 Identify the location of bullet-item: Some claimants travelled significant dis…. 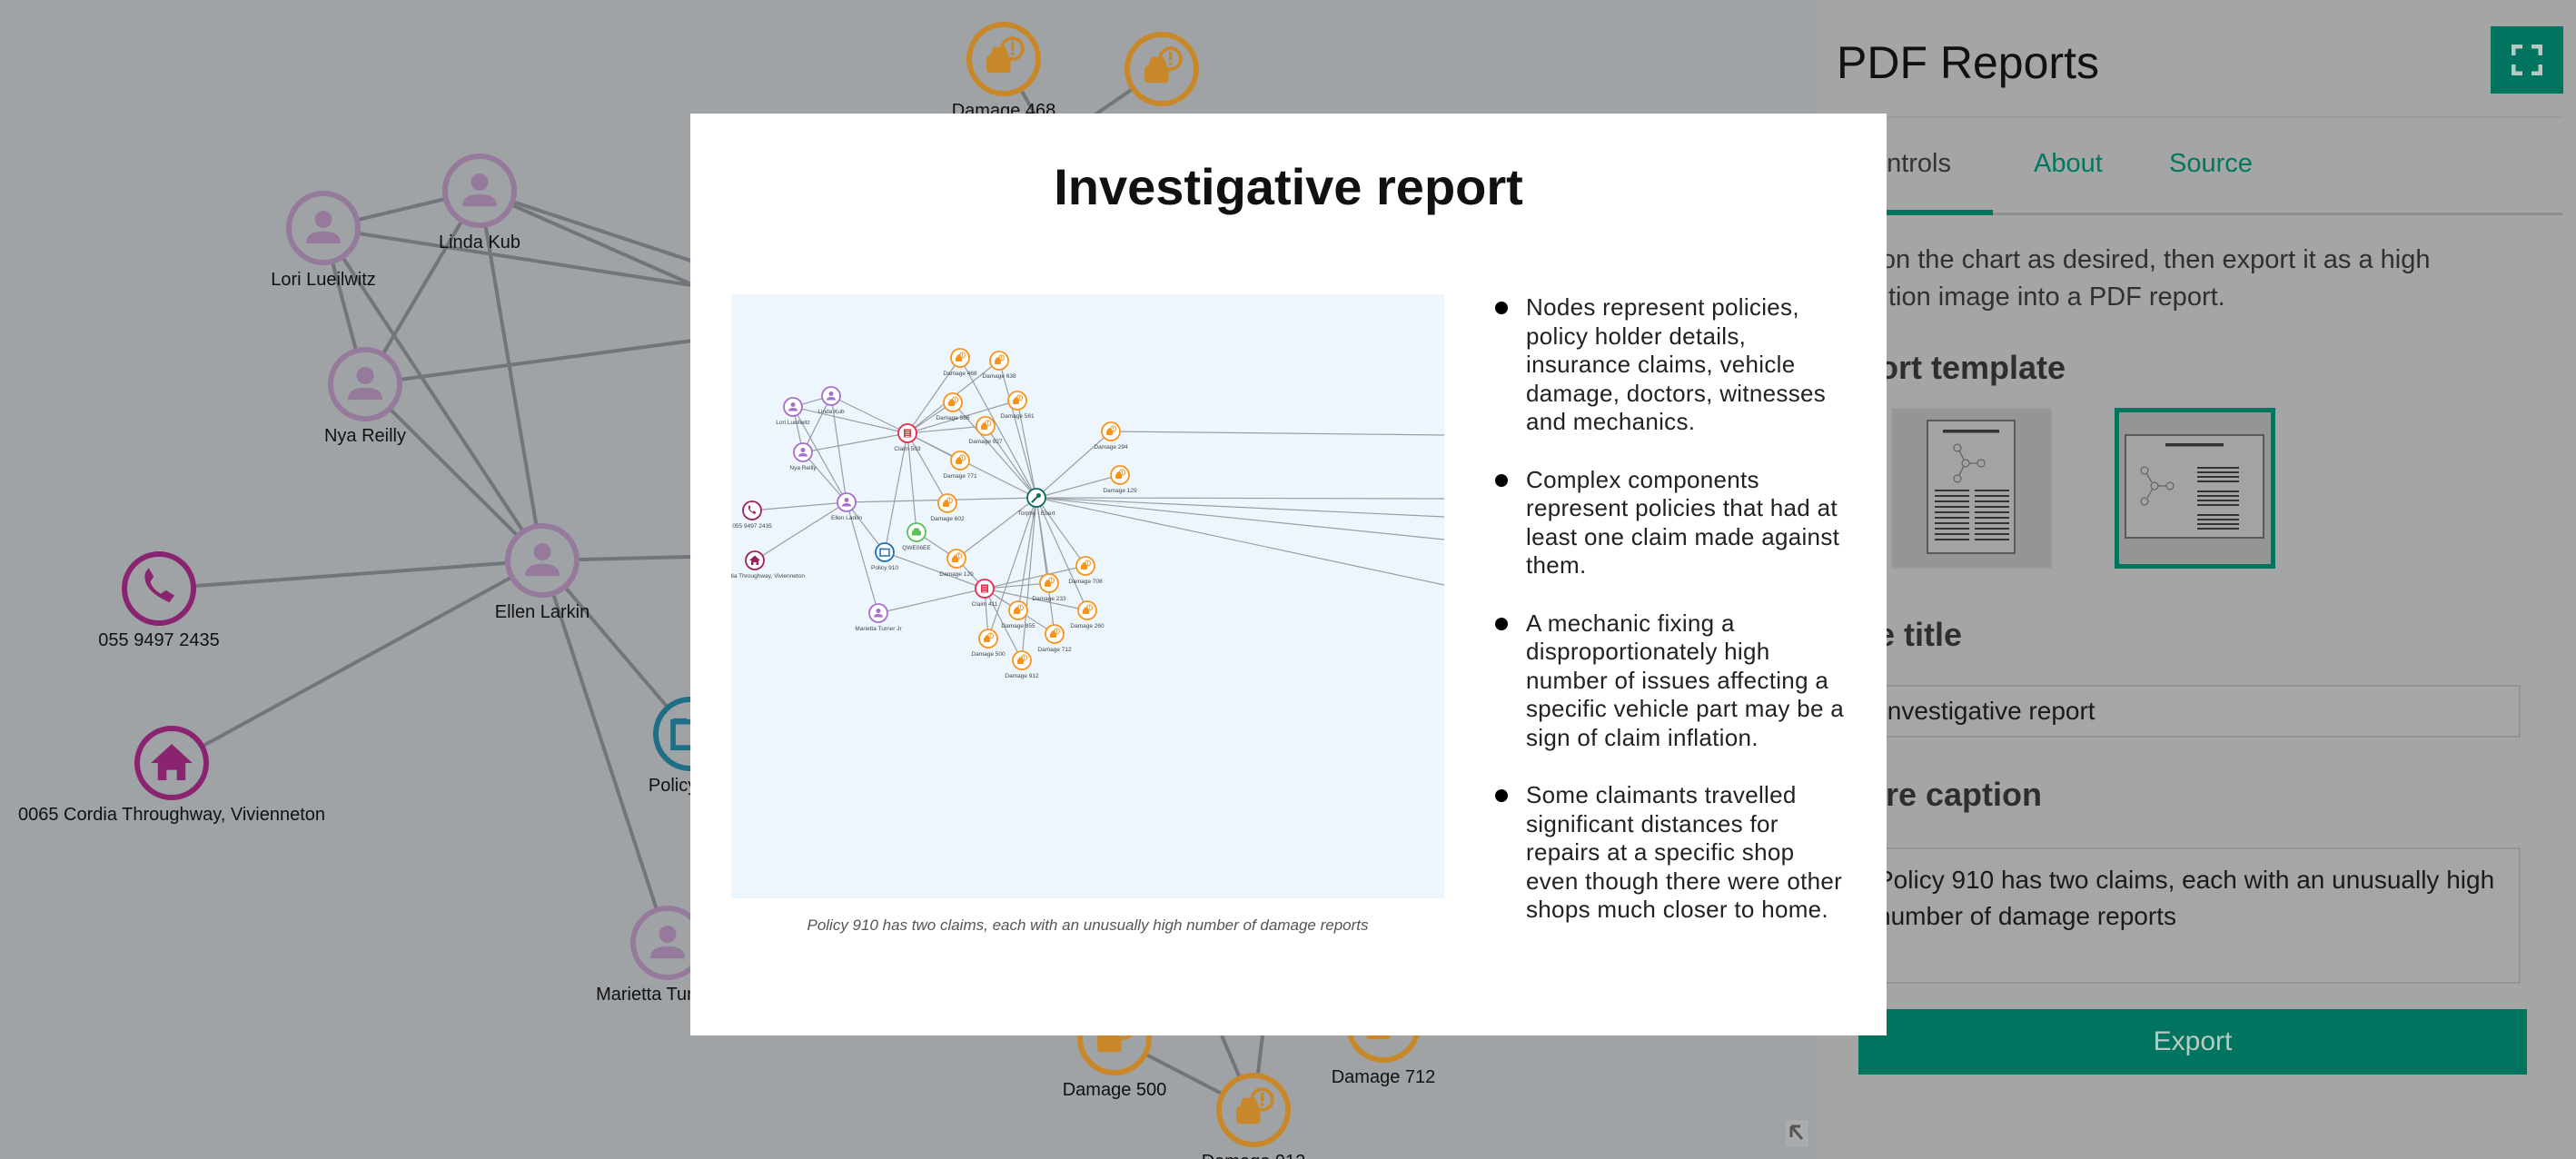
(1671, 853).